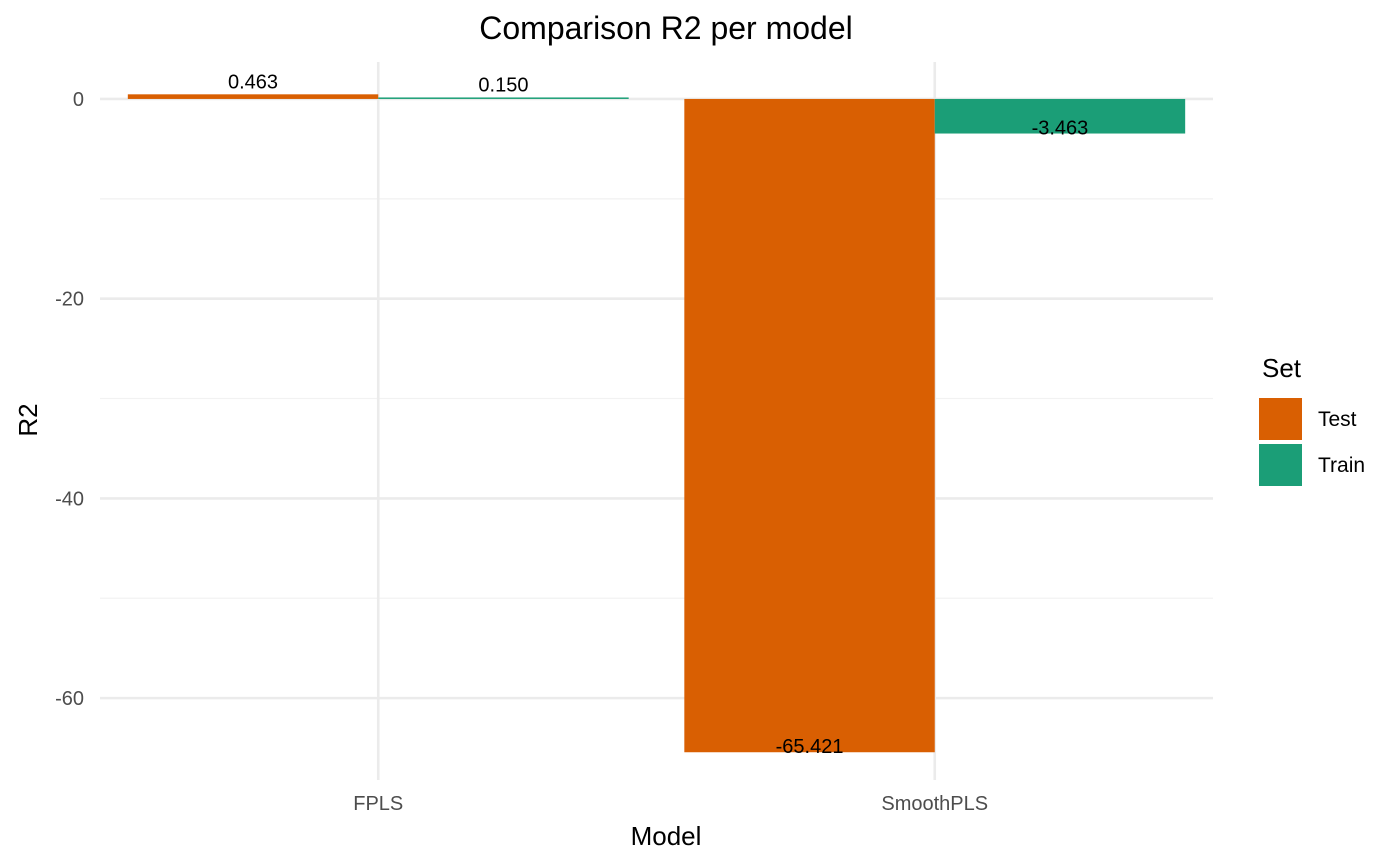  What do you see at coordinates (1312, 419) in the screenshot?
I see `legend: Set Test Train` at bounding box center [1312, 419].